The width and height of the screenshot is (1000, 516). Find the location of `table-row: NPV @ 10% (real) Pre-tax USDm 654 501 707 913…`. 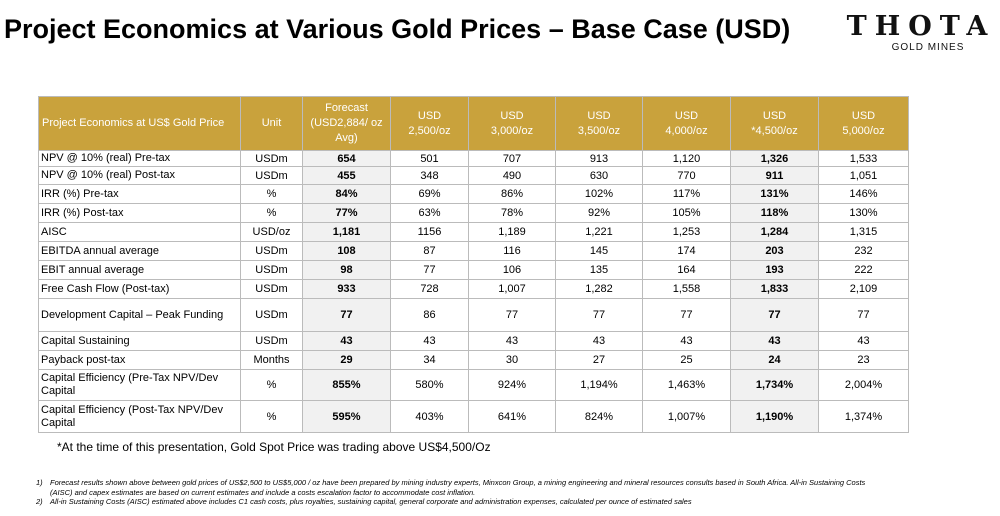

table-row: NPV @ 10% (real) Pre-tax USDm 654 501 707 913… is located at coordinates (473, 158).